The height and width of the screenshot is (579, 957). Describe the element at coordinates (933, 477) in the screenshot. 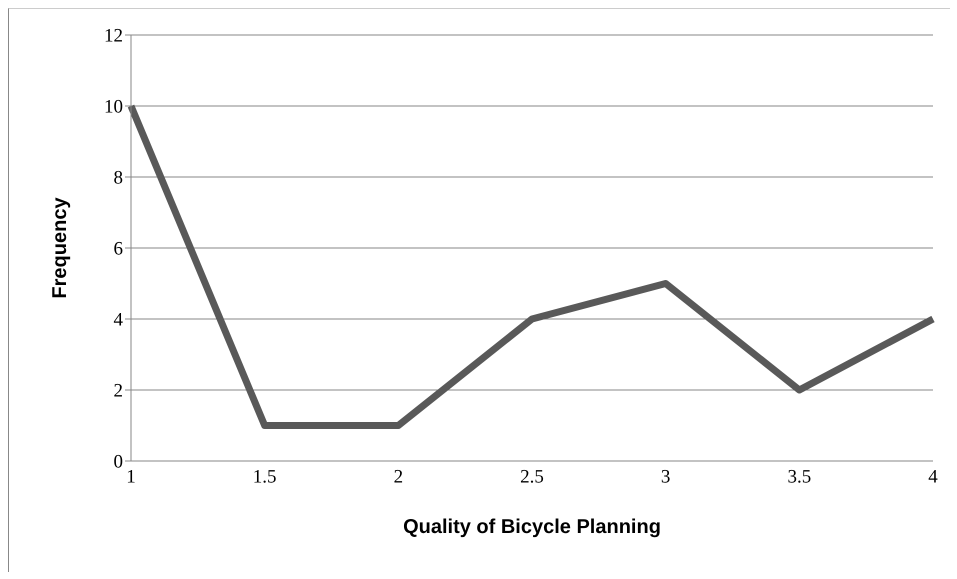

I see `x-tick-label: 4` at that location.